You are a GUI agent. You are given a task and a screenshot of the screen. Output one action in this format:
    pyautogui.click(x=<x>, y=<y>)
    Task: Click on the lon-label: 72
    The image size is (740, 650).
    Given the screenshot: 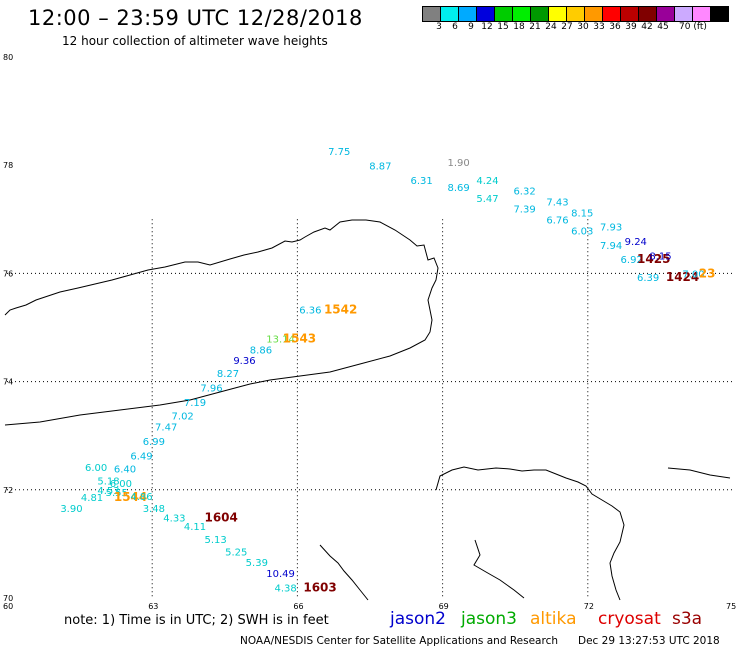 What is the action you would take?
    pyautogui.click(x=589, y=606)
    